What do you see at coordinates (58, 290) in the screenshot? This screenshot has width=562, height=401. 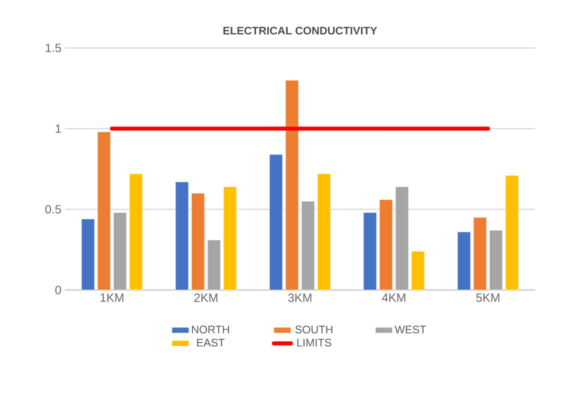 I see `y-tick-label: 0` at bounding box center [58, 290].